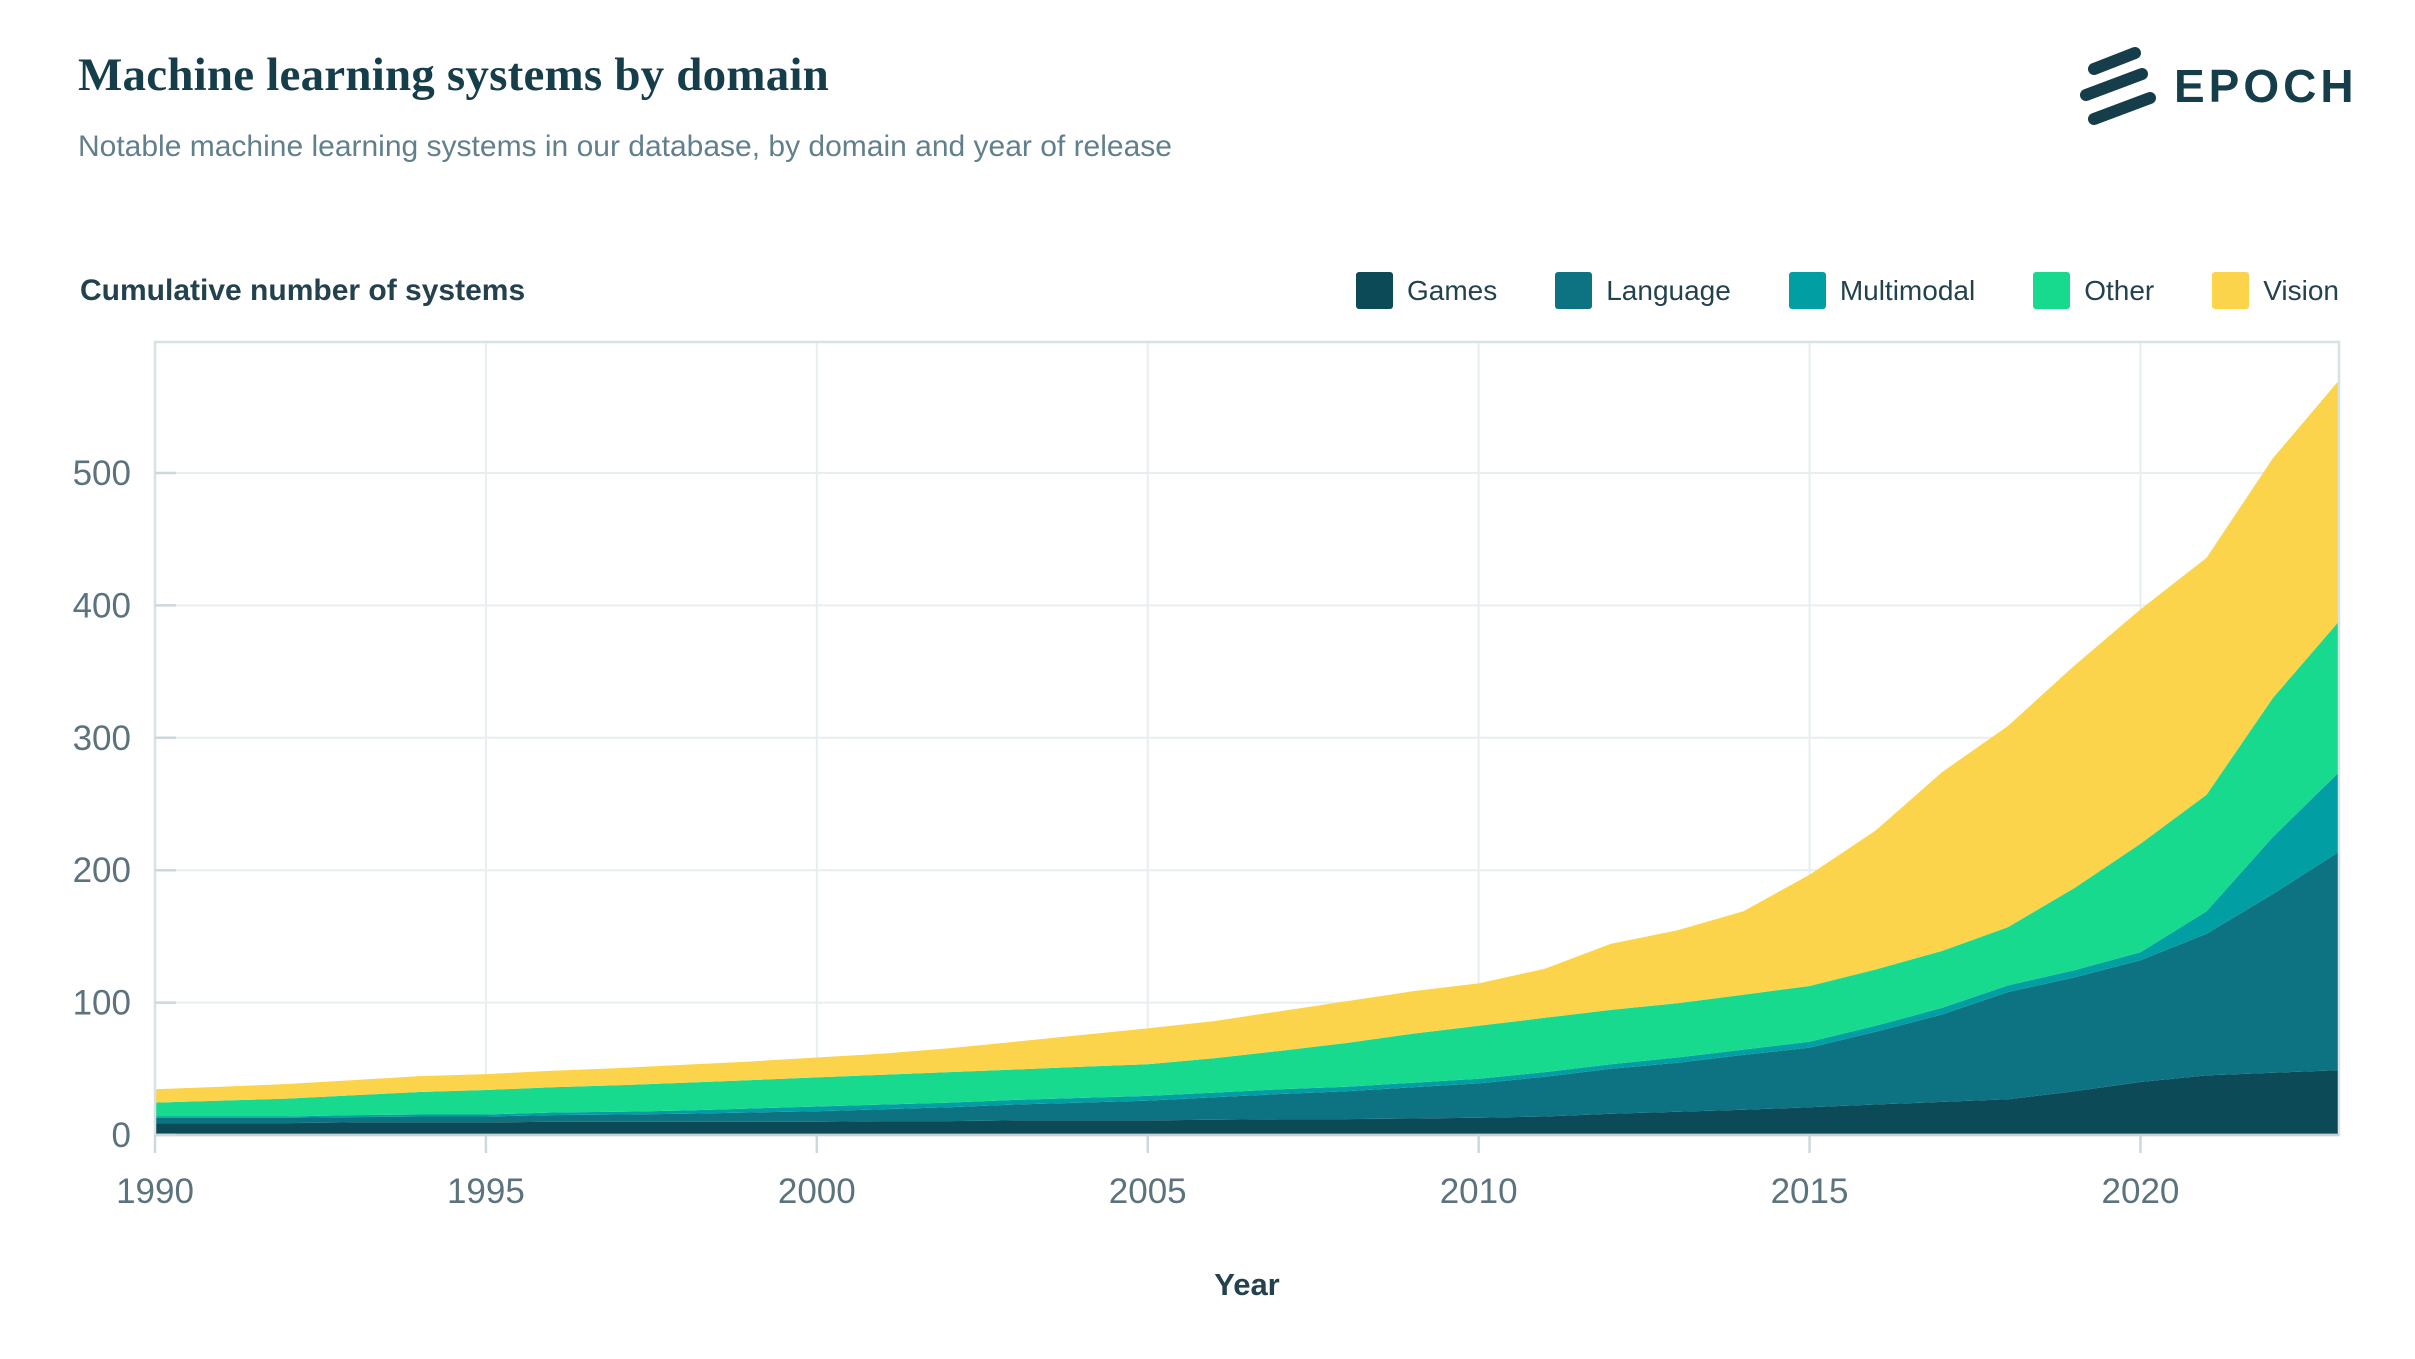  Describe the element at coordinates (121, 1135) in the screenshot. I see `y-tick-label-0: 0` at that location.